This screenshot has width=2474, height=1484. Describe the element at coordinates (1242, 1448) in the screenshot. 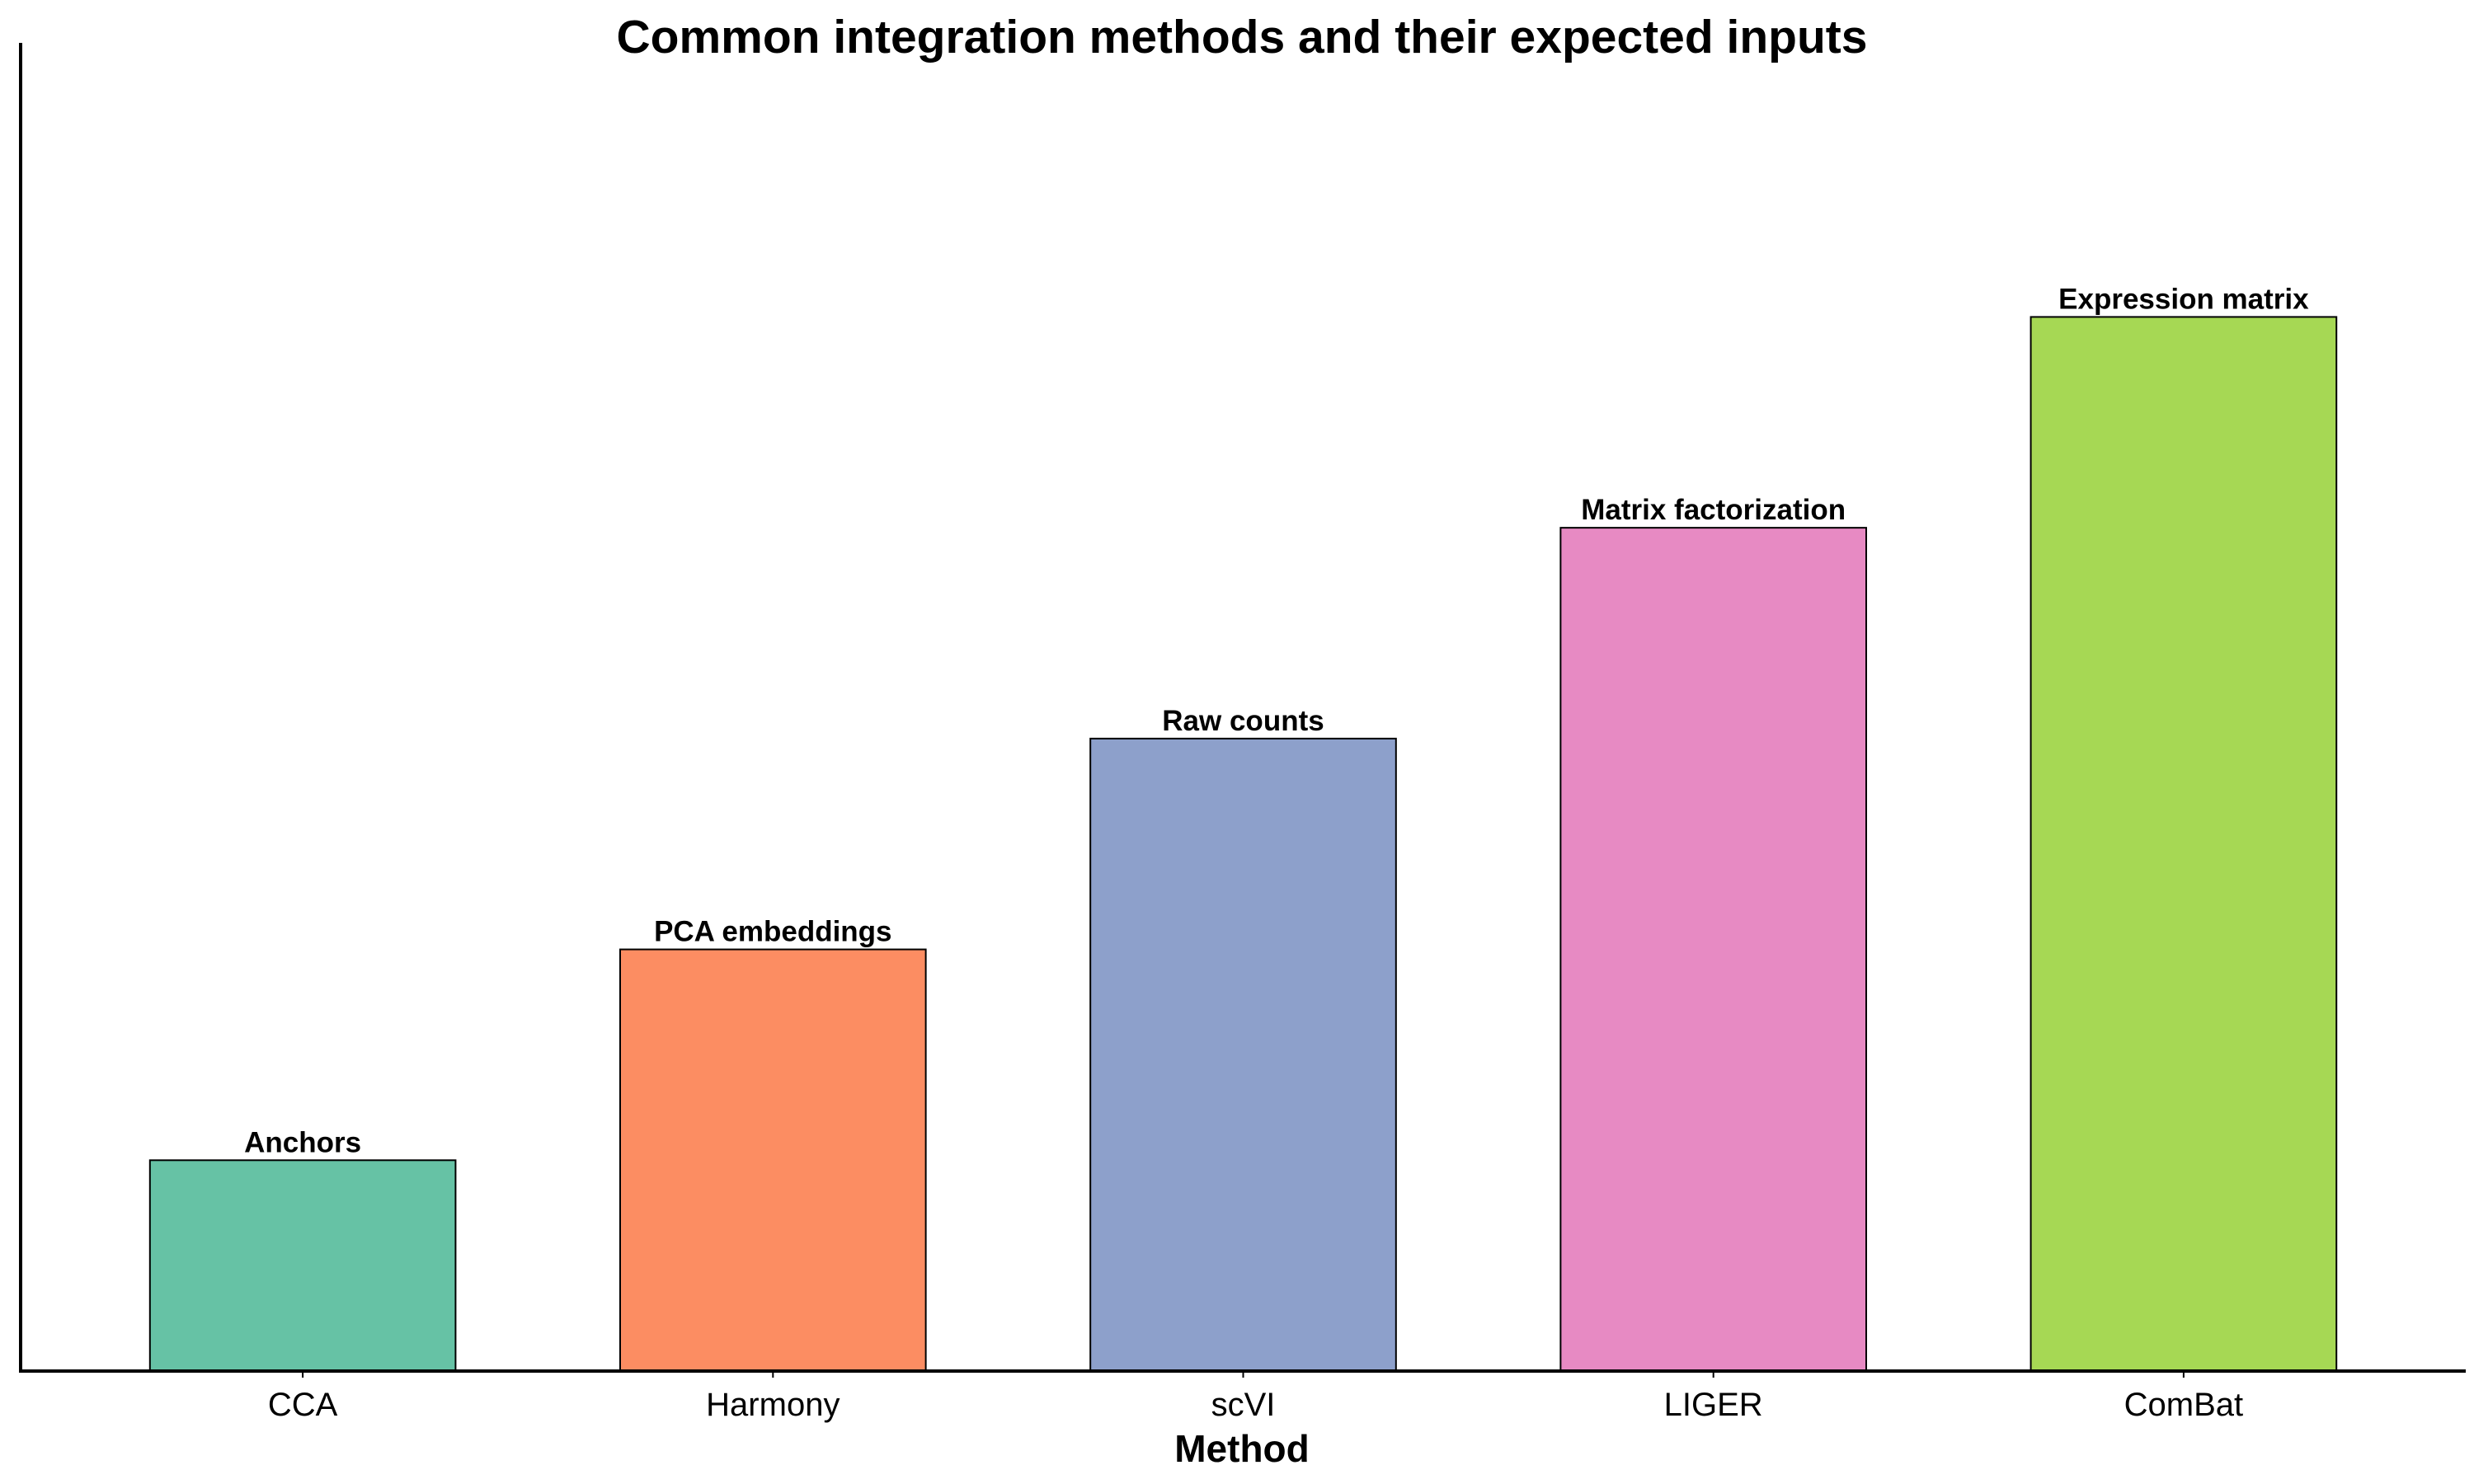

I see `x-axis-label: Method` at that location.